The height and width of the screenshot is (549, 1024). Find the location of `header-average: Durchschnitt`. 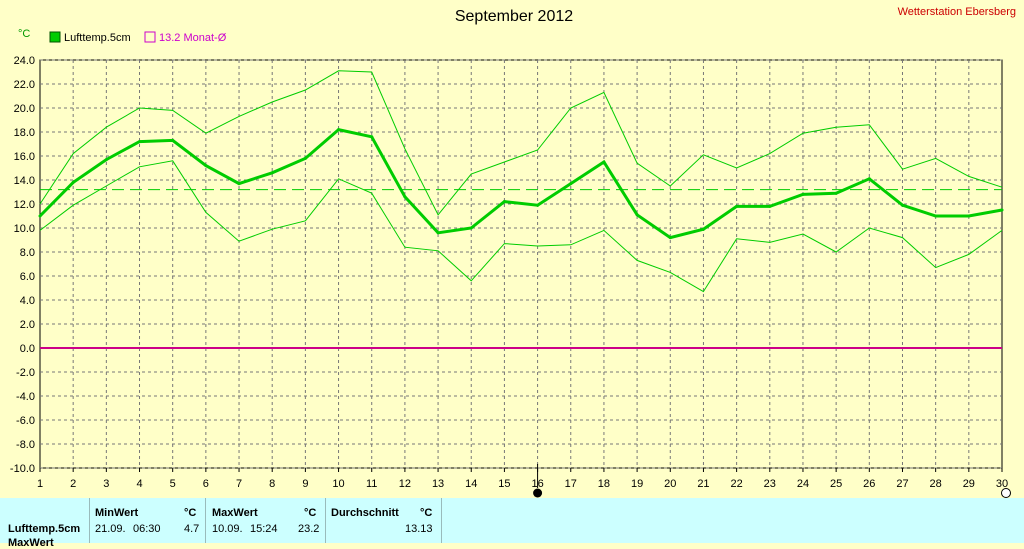

header-average: Durchschnitt is located at coordinates (365, 513).